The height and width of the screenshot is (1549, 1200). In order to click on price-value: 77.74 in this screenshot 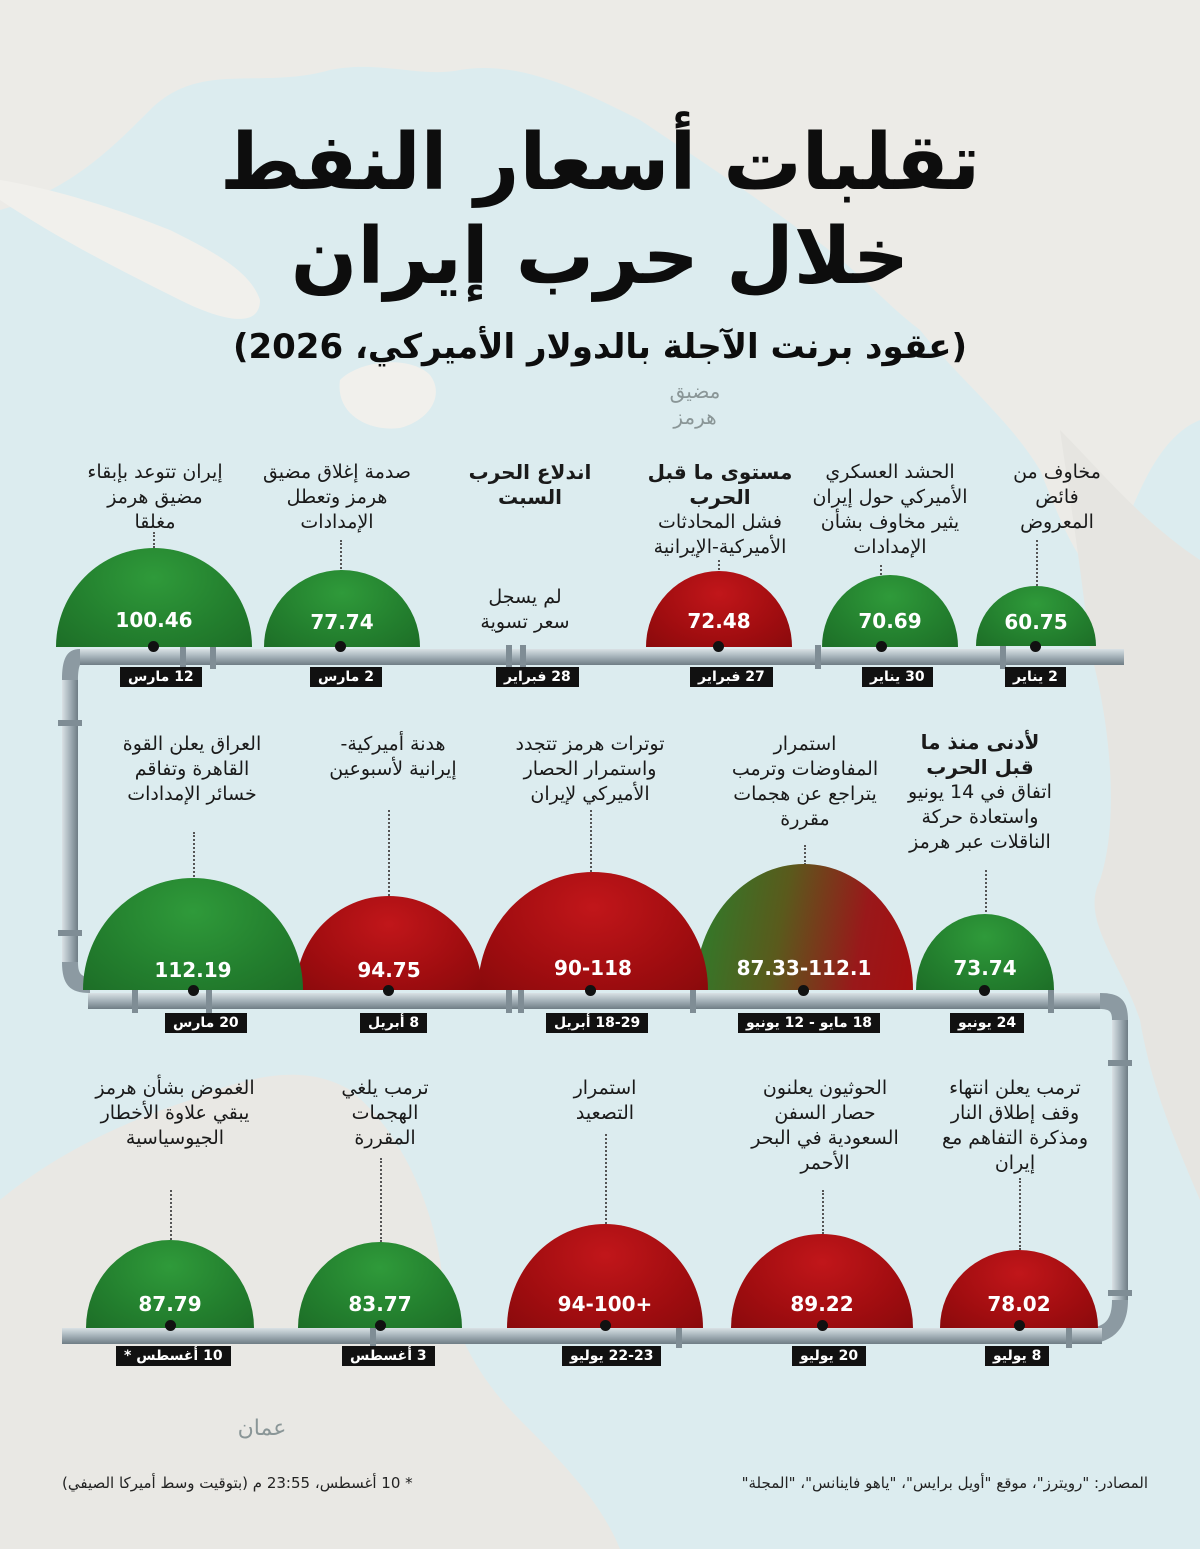, I will do `click(342, 622)`.